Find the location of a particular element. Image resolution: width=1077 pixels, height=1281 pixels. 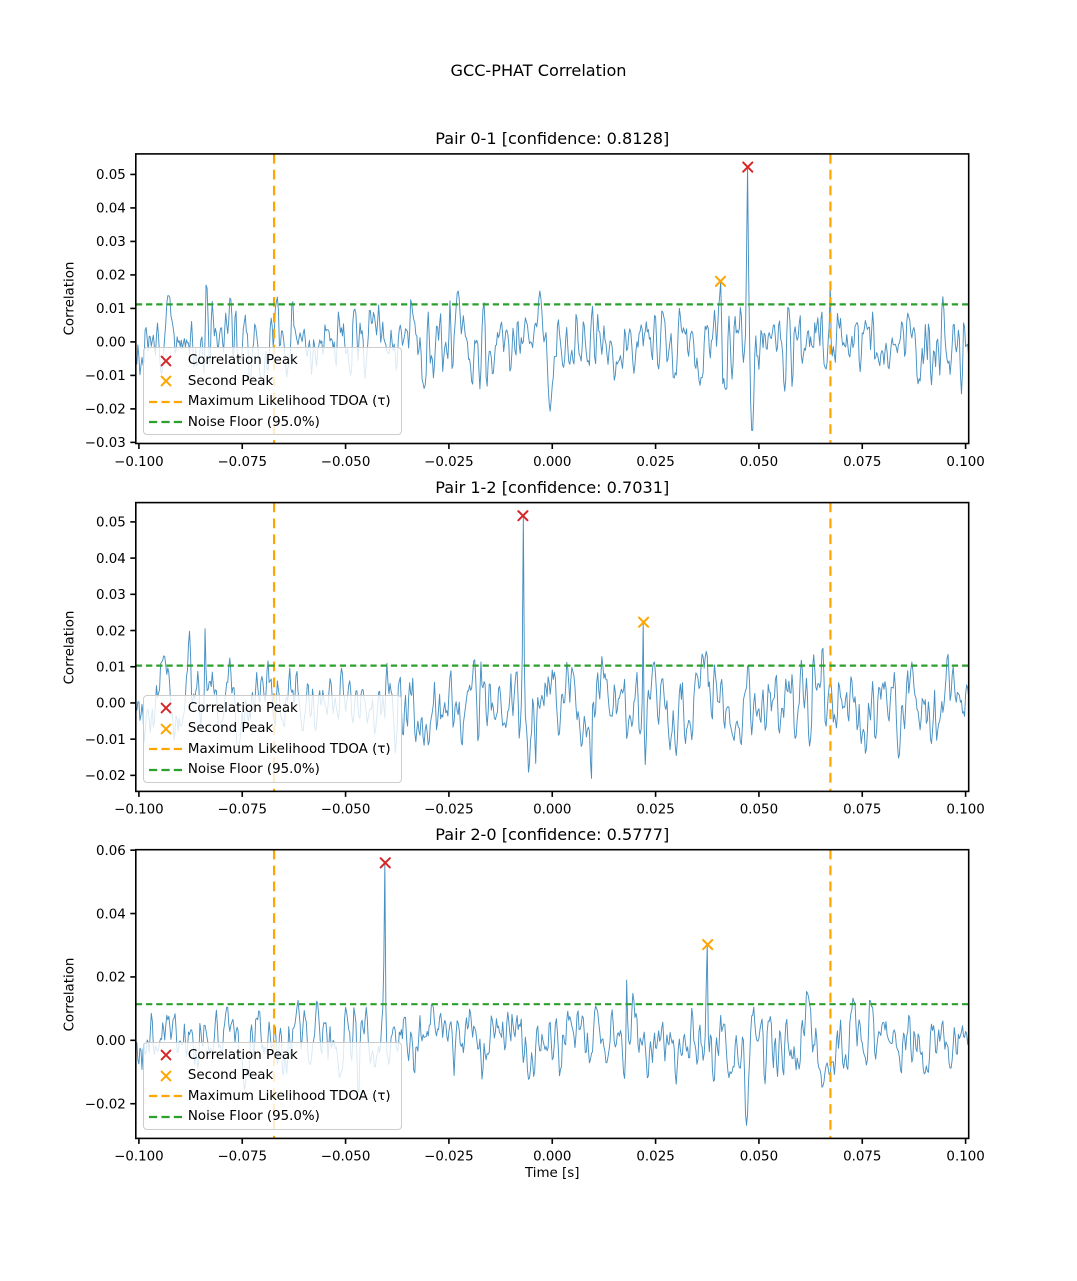

subplot-title-pair-1-2: Pair 1-2 [confidence: 0.7031] is located at coordinates (552, 487).